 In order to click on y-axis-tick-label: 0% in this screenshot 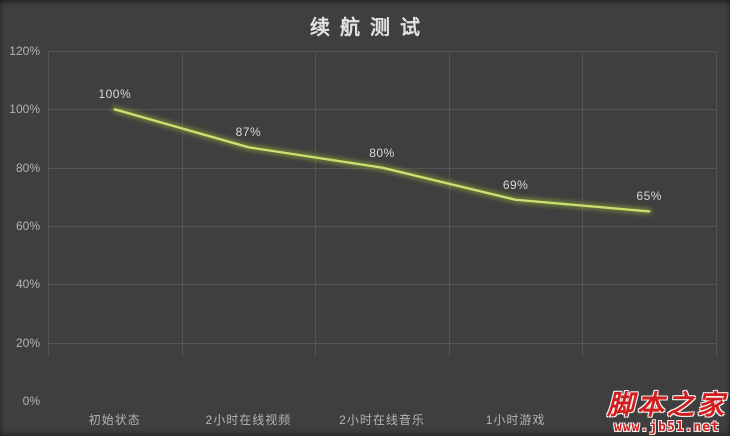, I will do `click(31, 401)`.